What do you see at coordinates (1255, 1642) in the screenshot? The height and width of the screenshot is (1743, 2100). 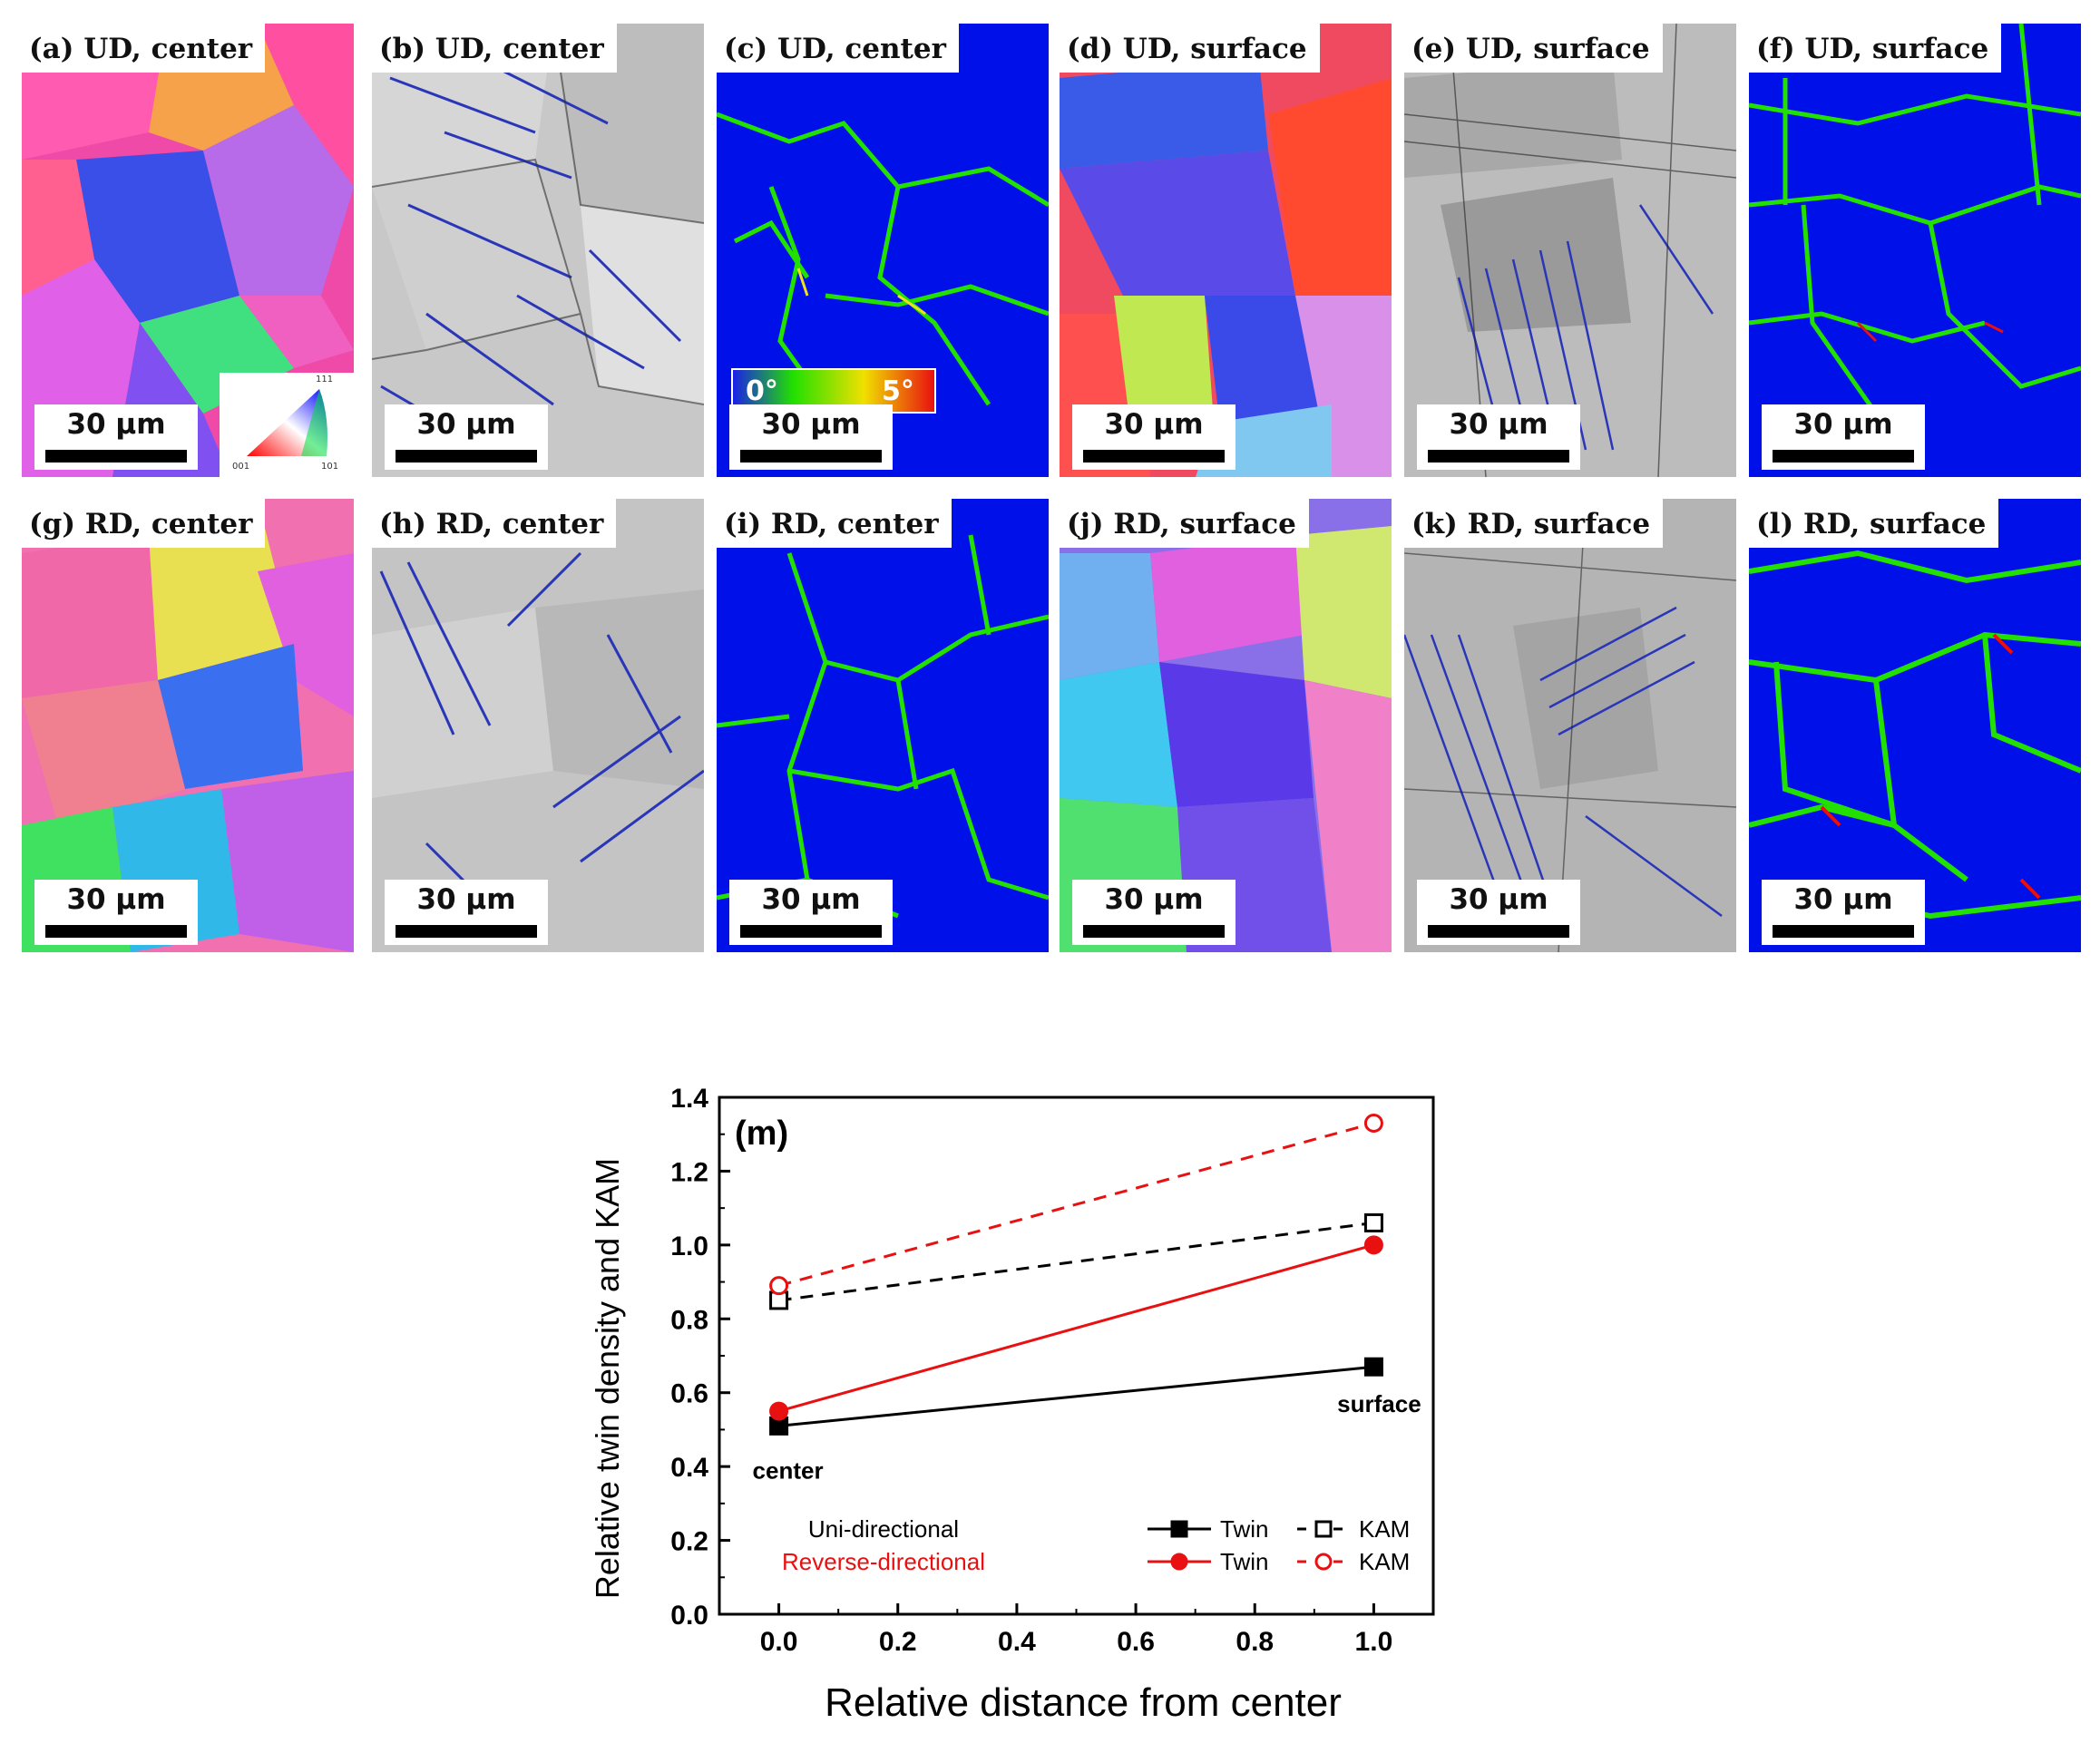 I see `x-tick-label: 0.8` at bounding box center [1255, 1642].